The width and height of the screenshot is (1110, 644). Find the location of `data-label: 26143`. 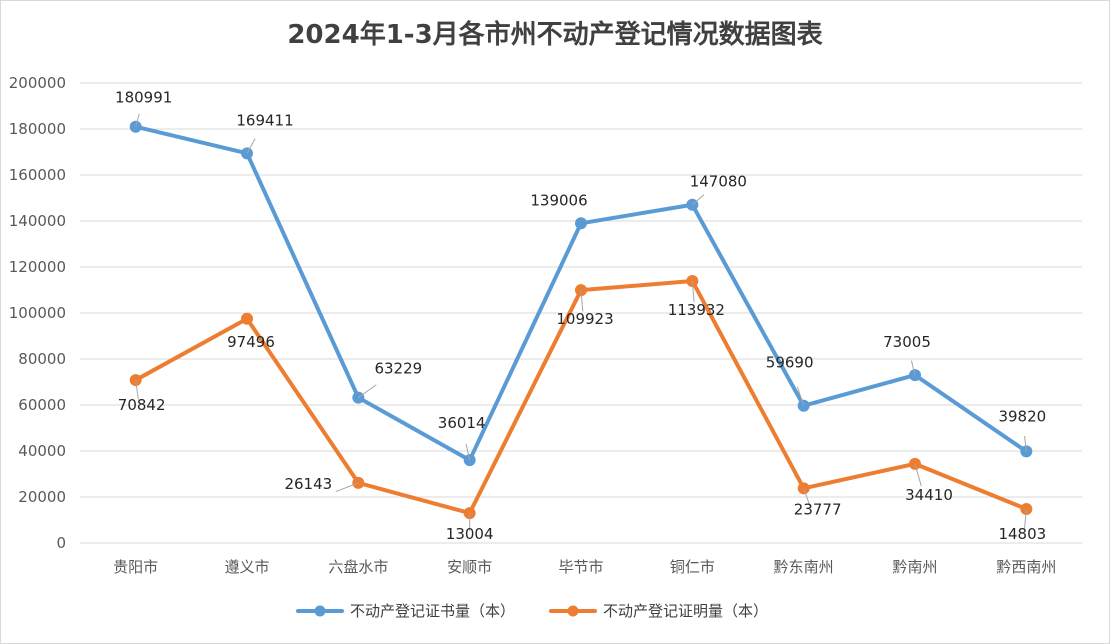

data-label: 26143 is located at coordinates (308, 484).